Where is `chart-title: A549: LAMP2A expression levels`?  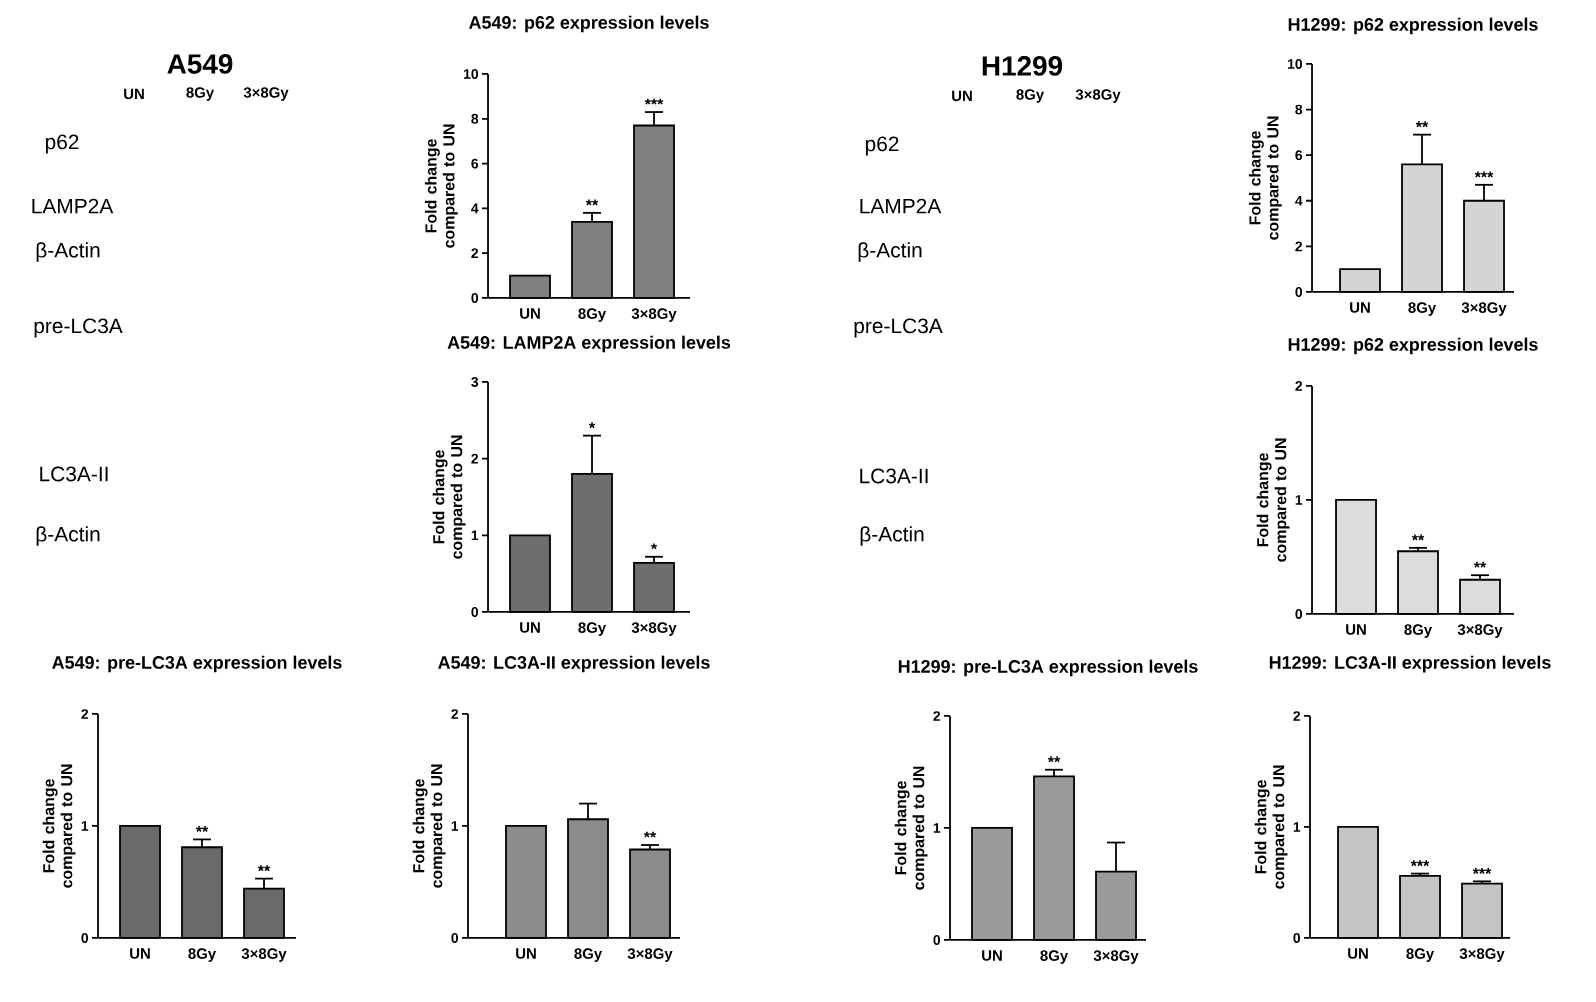 chart-title: A549: LAMP2A expression levels is located at coordinates (589, 344).